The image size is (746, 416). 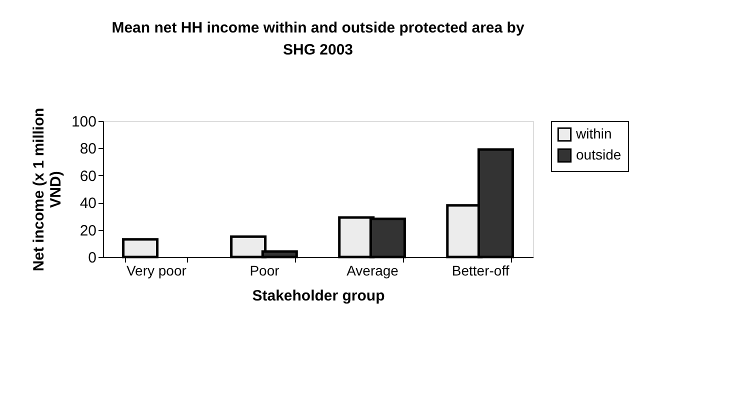 I want to click on y-tick-label: 0, so click(x=92, y=258).